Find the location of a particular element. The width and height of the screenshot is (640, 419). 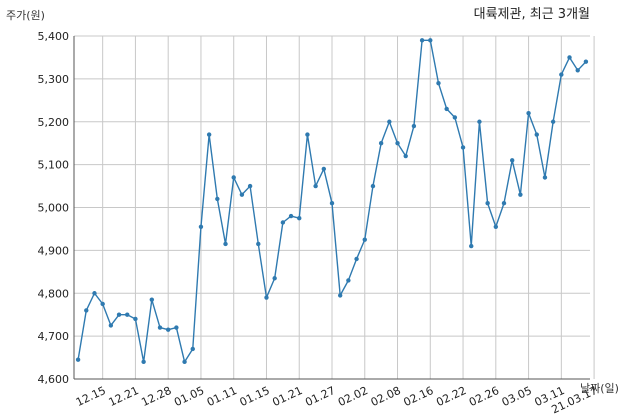

x-tick-label: 01.11 is located at coordinates (222, 396).